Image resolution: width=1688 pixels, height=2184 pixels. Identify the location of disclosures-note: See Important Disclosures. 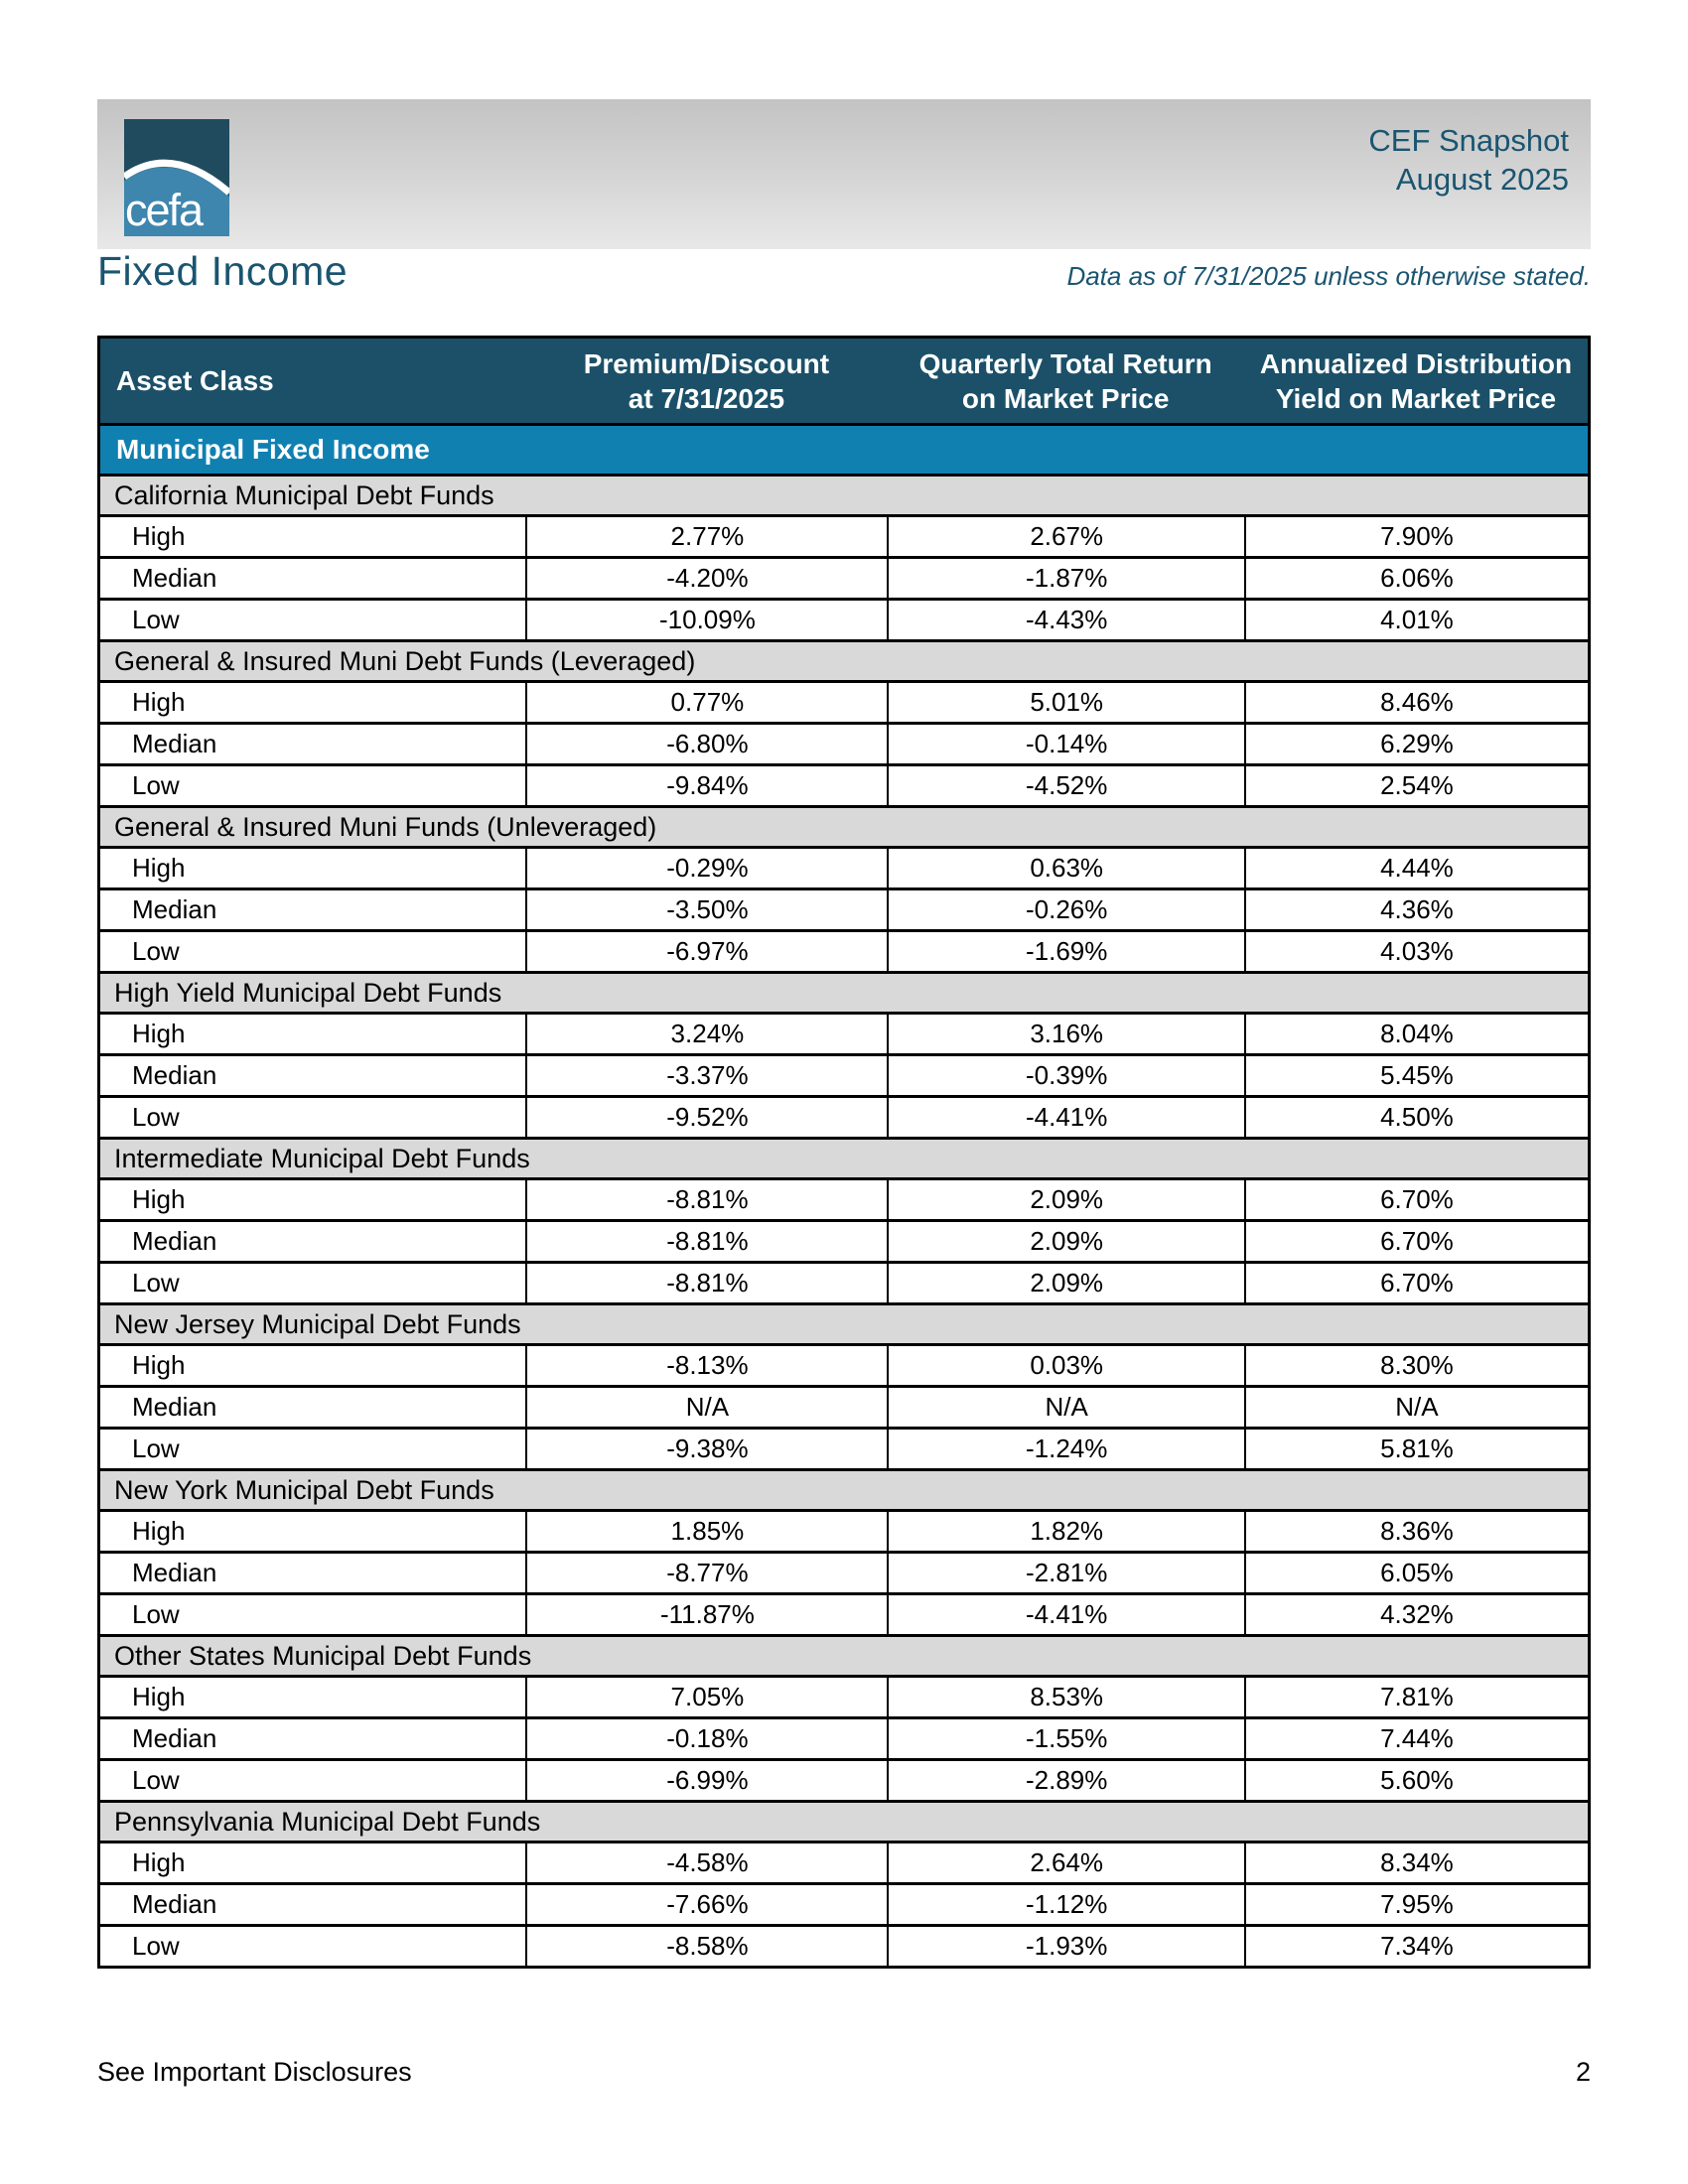
(254, 2072).